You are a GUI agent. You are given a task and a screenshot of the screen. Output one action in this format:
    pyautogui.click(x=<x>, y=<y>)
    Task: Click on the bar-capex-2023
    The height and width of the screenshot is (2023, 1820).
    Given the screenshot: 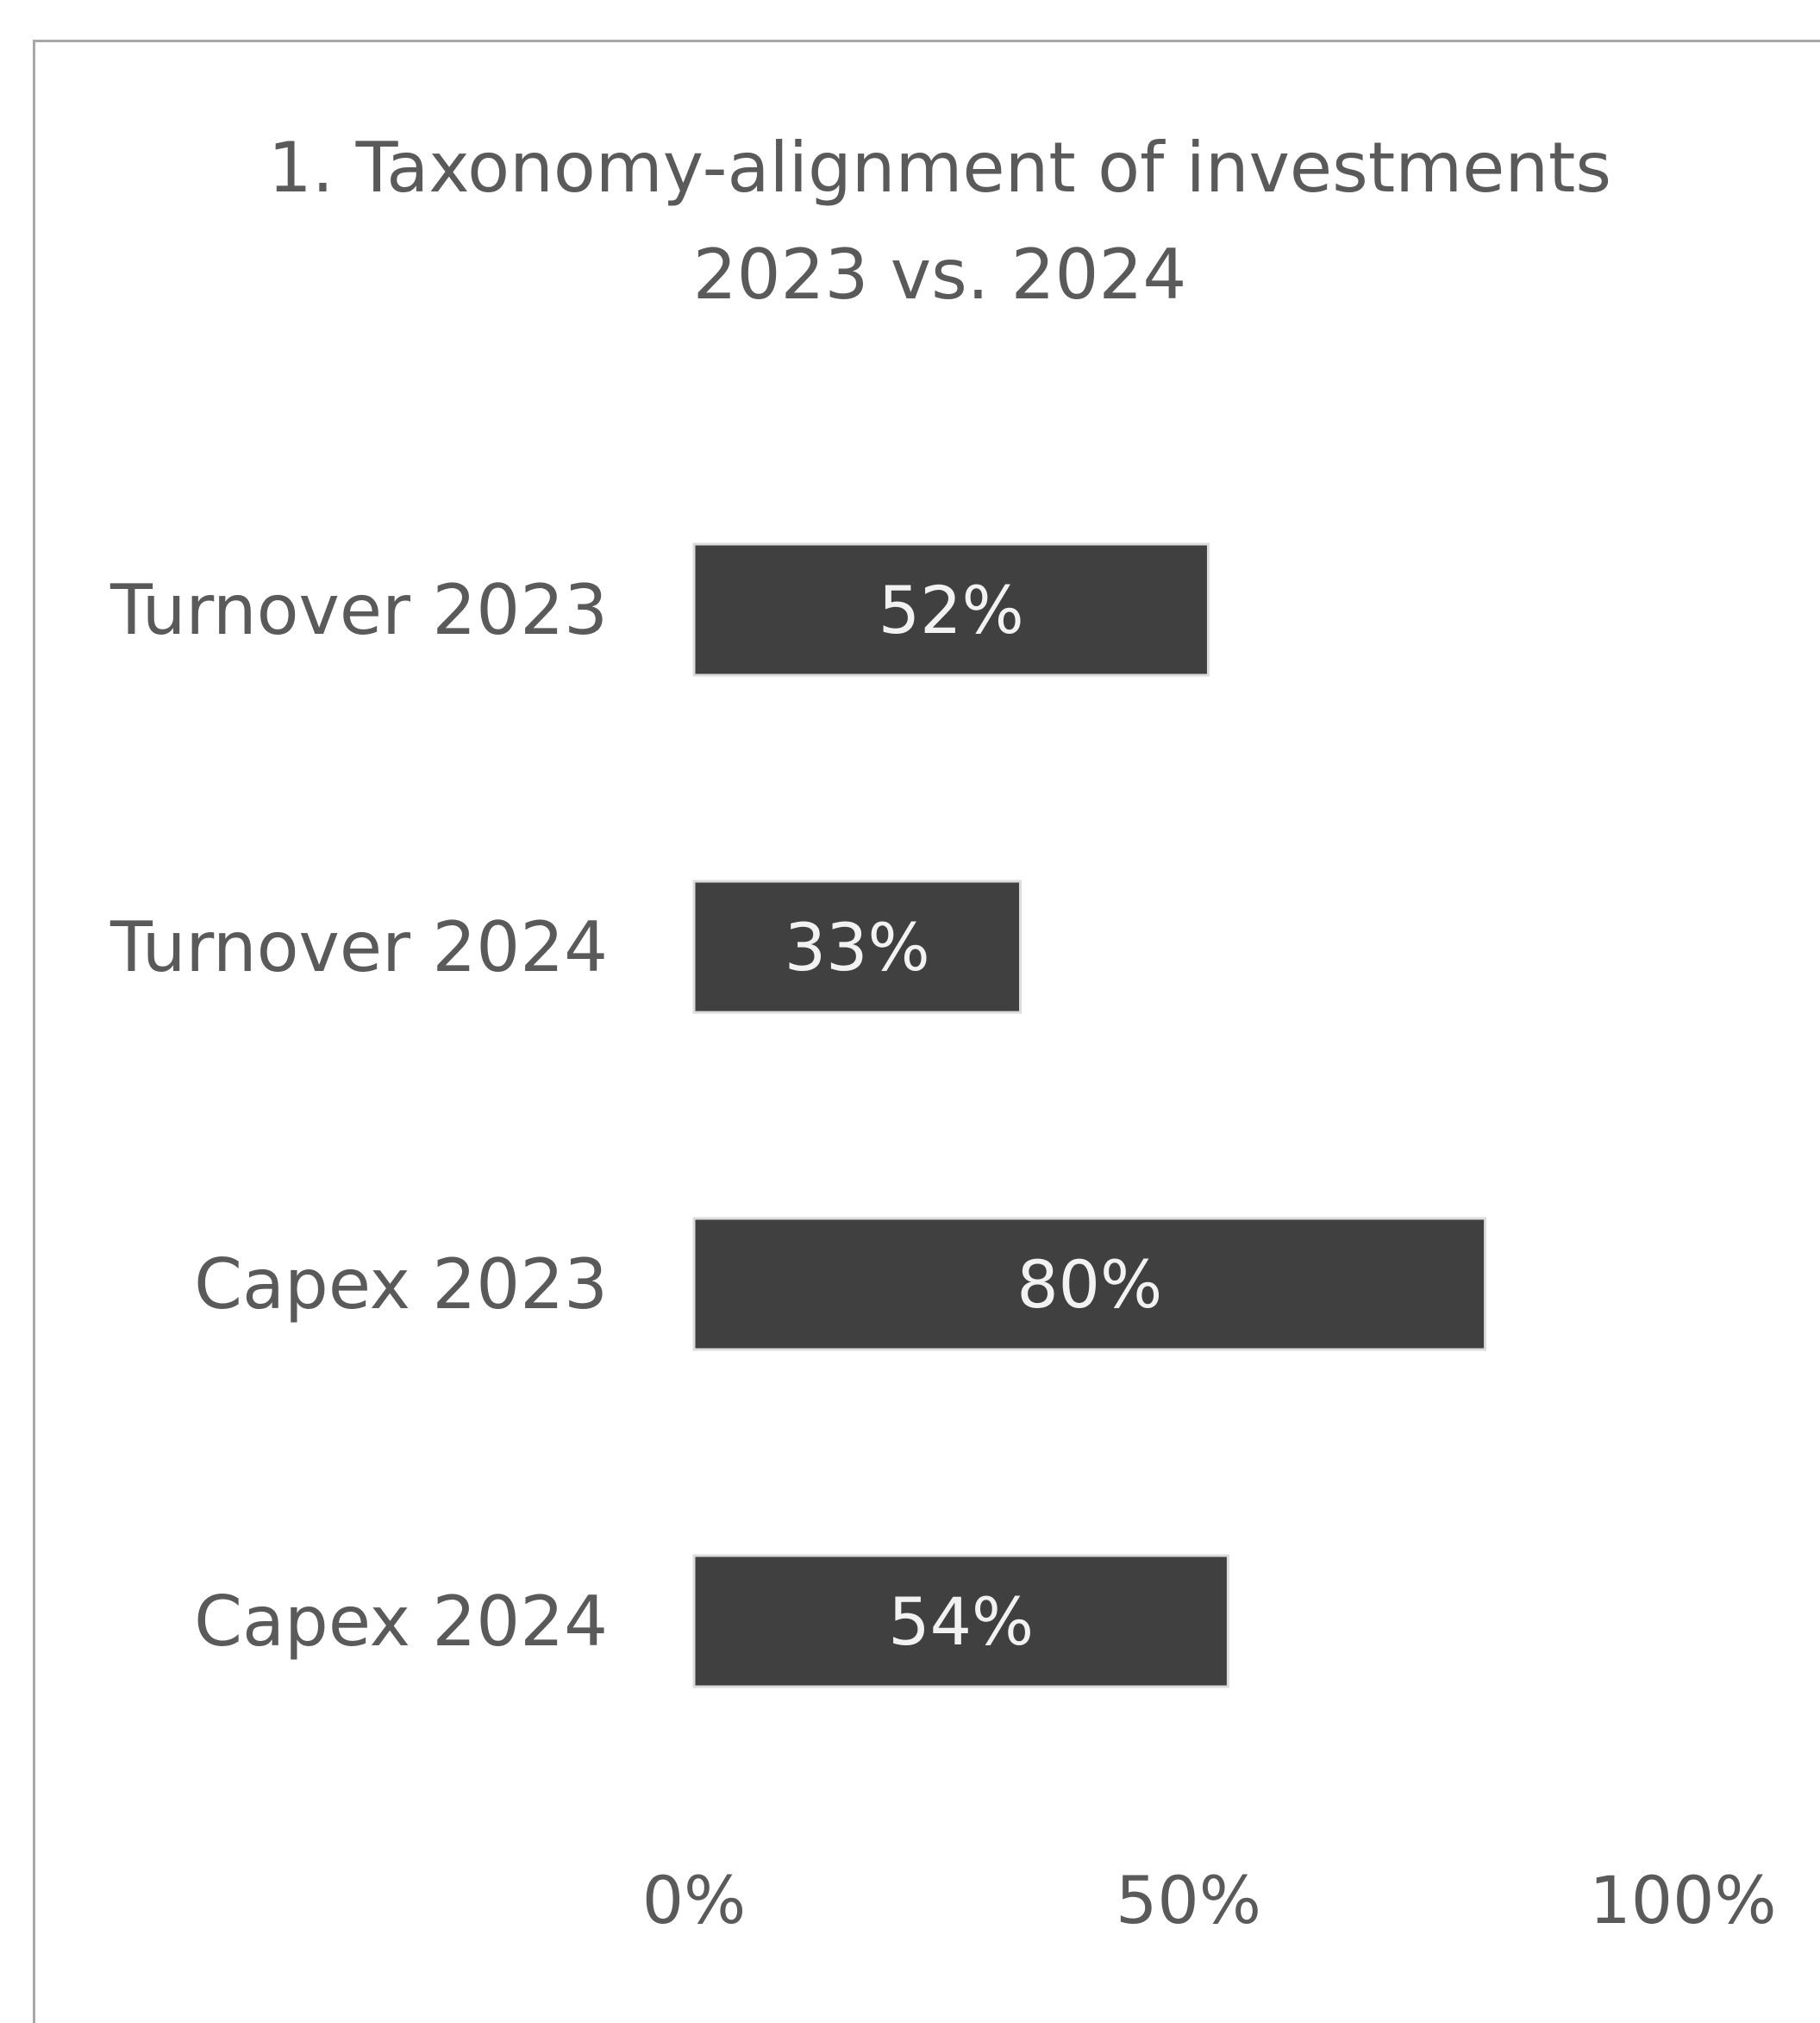 What is the action you would take?
    pyautogui.click(x=1089, y=1284)
    